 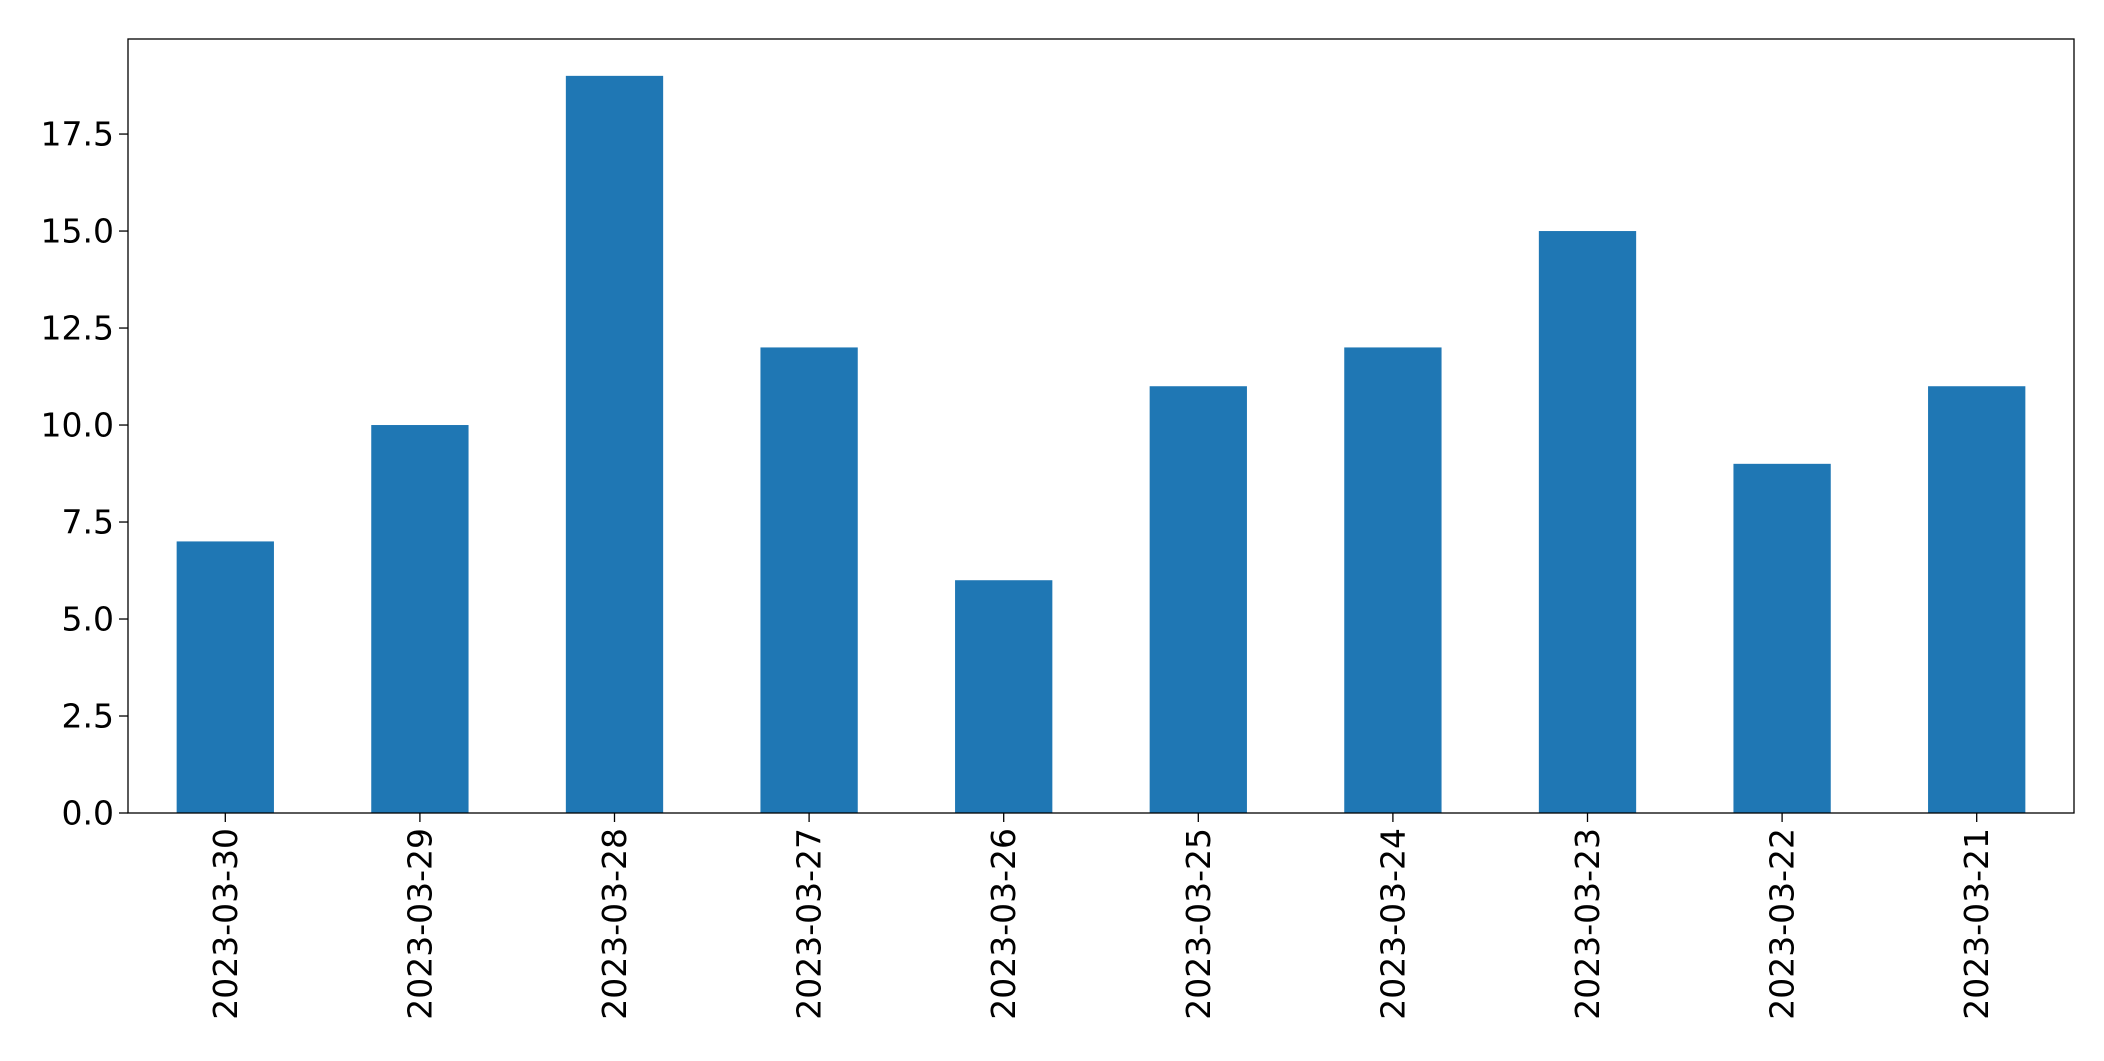 What do you see at coordinates (225, 924) in the screenshot?
I see `x-tick-label: 2023-03-30` at bounding box center [225, 924].